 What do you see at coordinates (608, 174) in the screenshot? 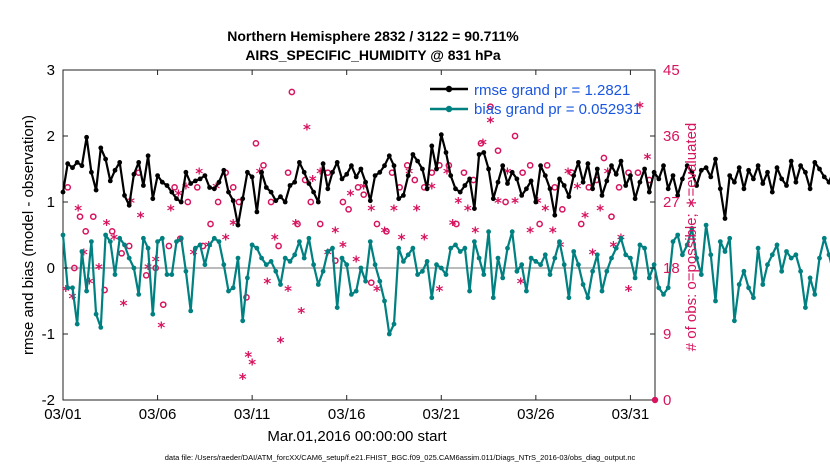
I see `obs-evaluated-point-73: *` at bounding box center [608, 174].